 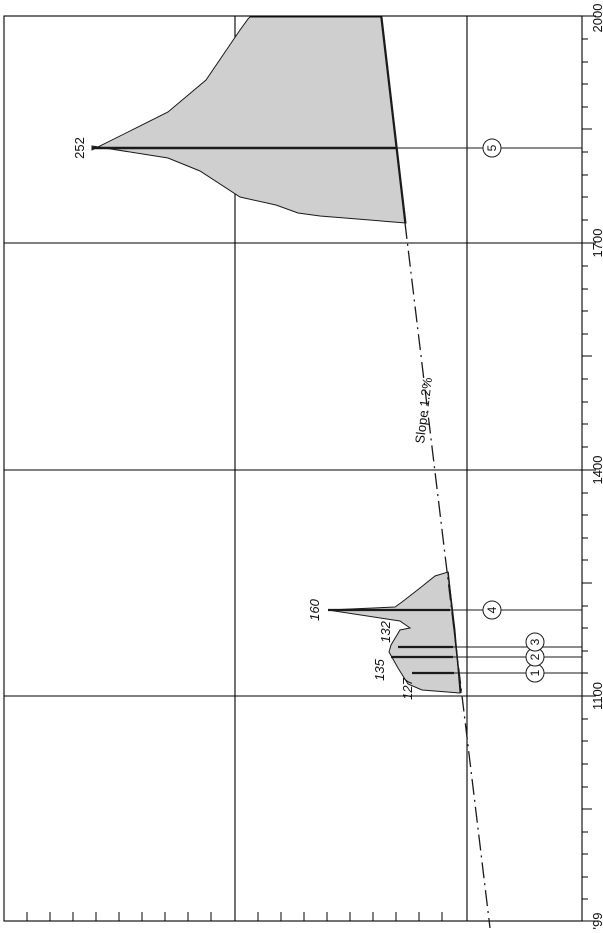 I want to click on marker-3-label: 3, so click(x=535, y=641).